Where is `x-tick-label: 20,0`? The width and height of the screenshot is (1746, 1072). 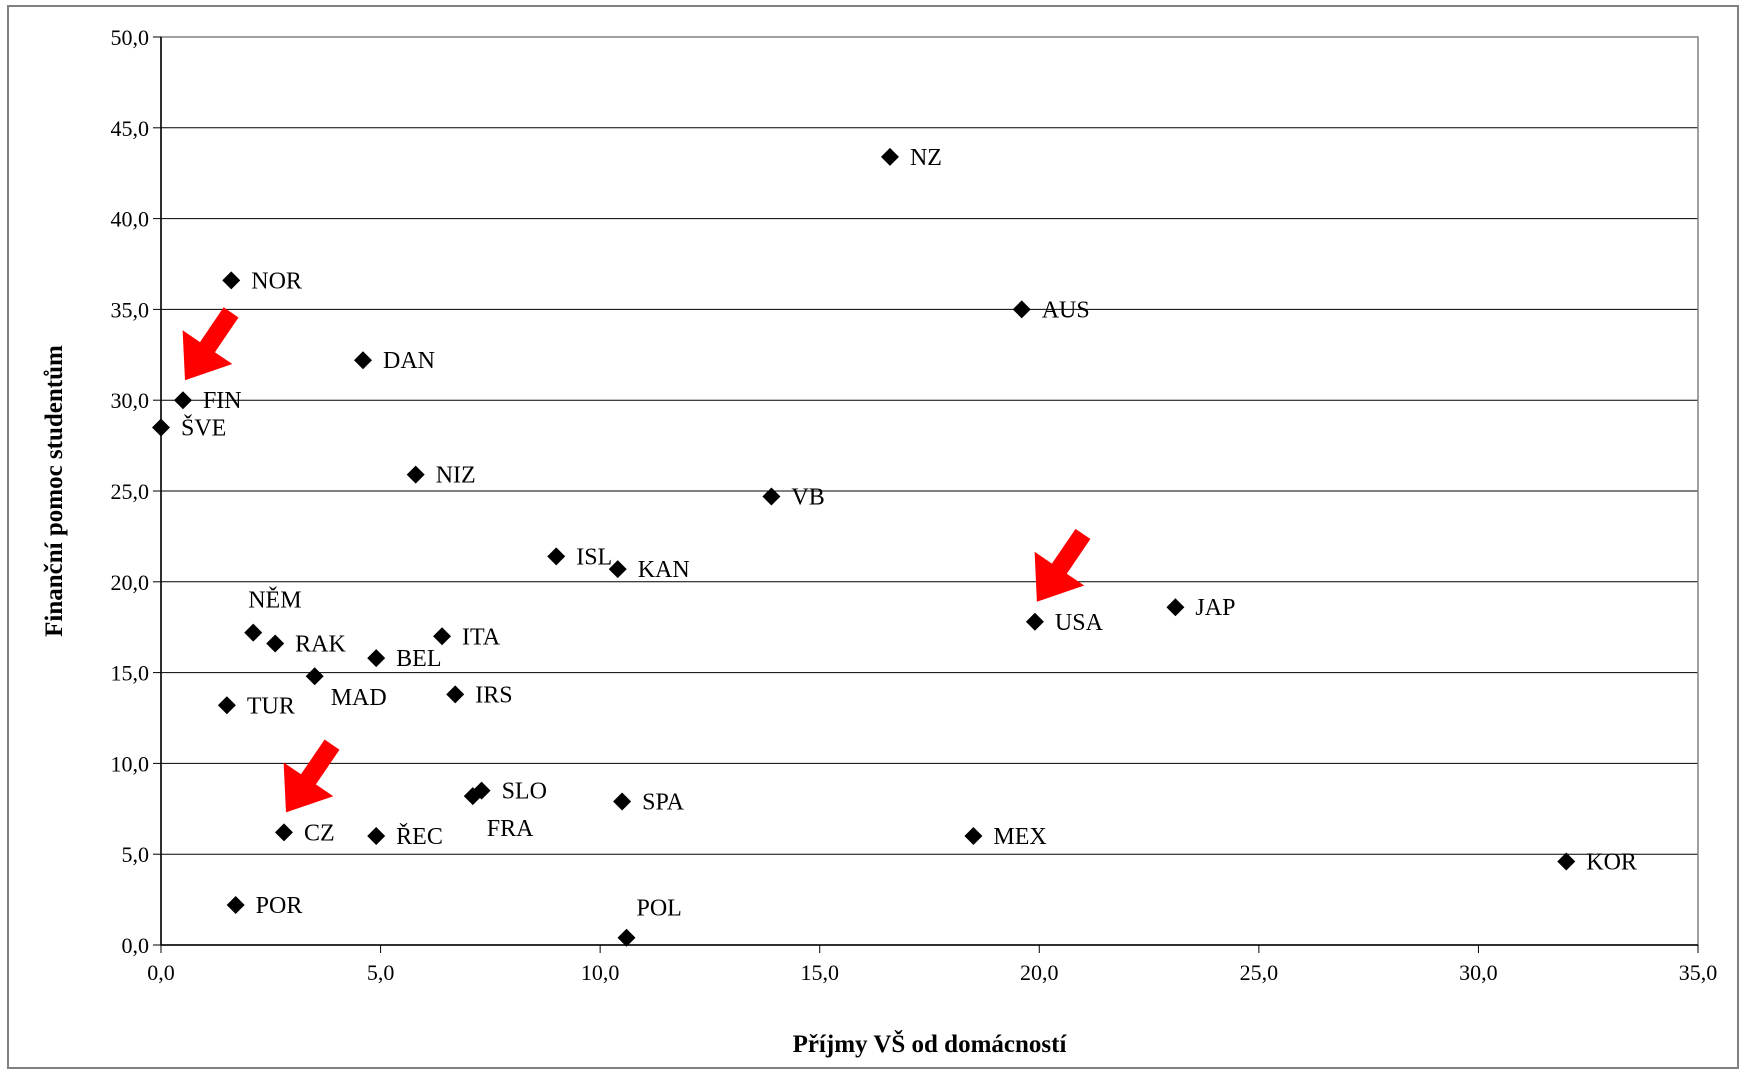 x-tick-label: 20,0 is located at coordinates (1039, 972).